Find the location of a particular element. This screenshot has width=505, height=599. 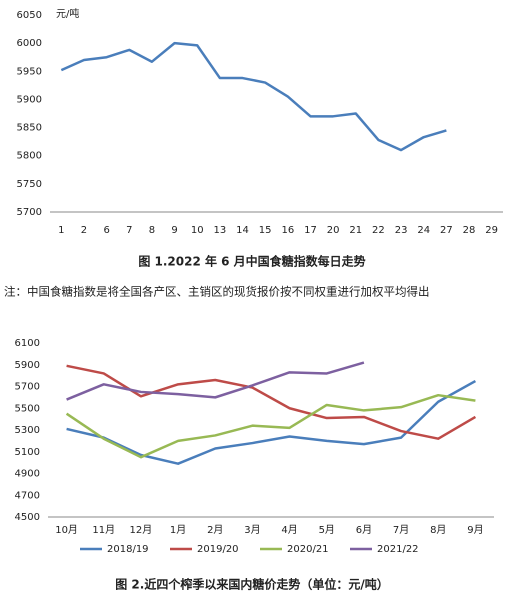

x-tick-label: 15 is located at coordinates (265, 230).